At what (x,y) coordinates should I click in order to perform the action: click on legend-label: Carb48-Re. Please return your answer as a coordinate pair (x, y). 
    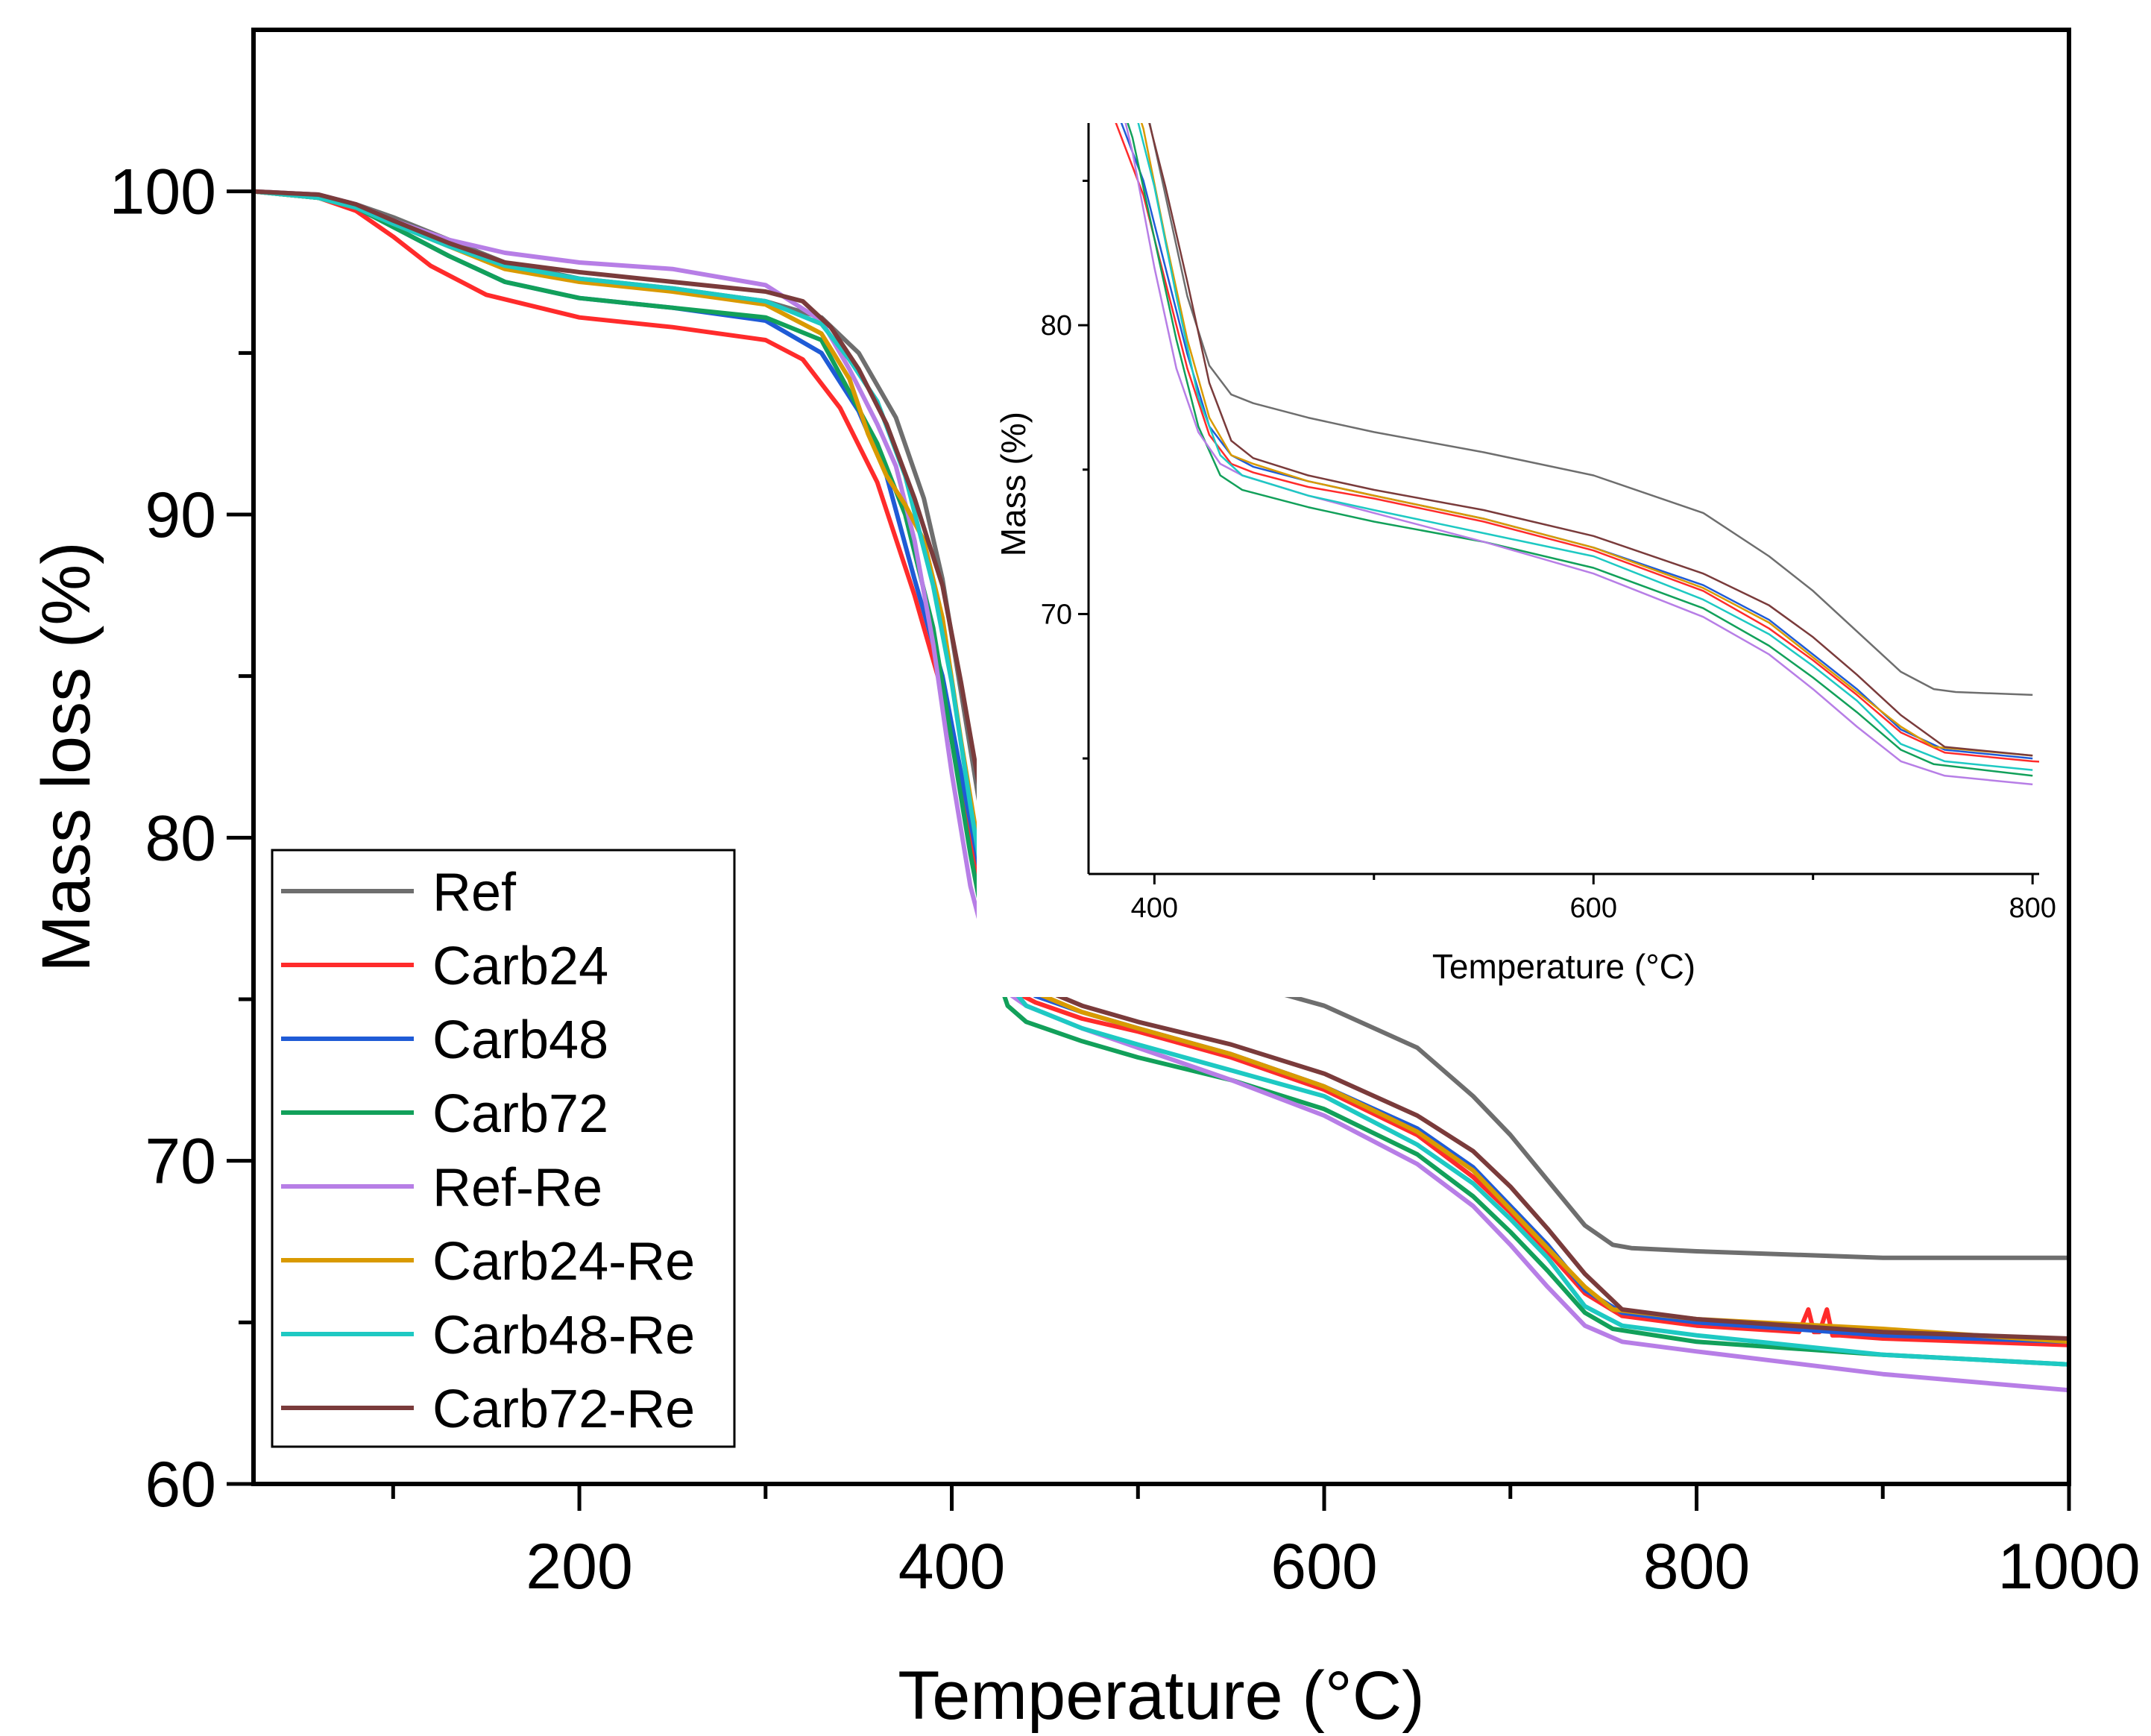
    Looking at the image, I should click on (563, 1335).